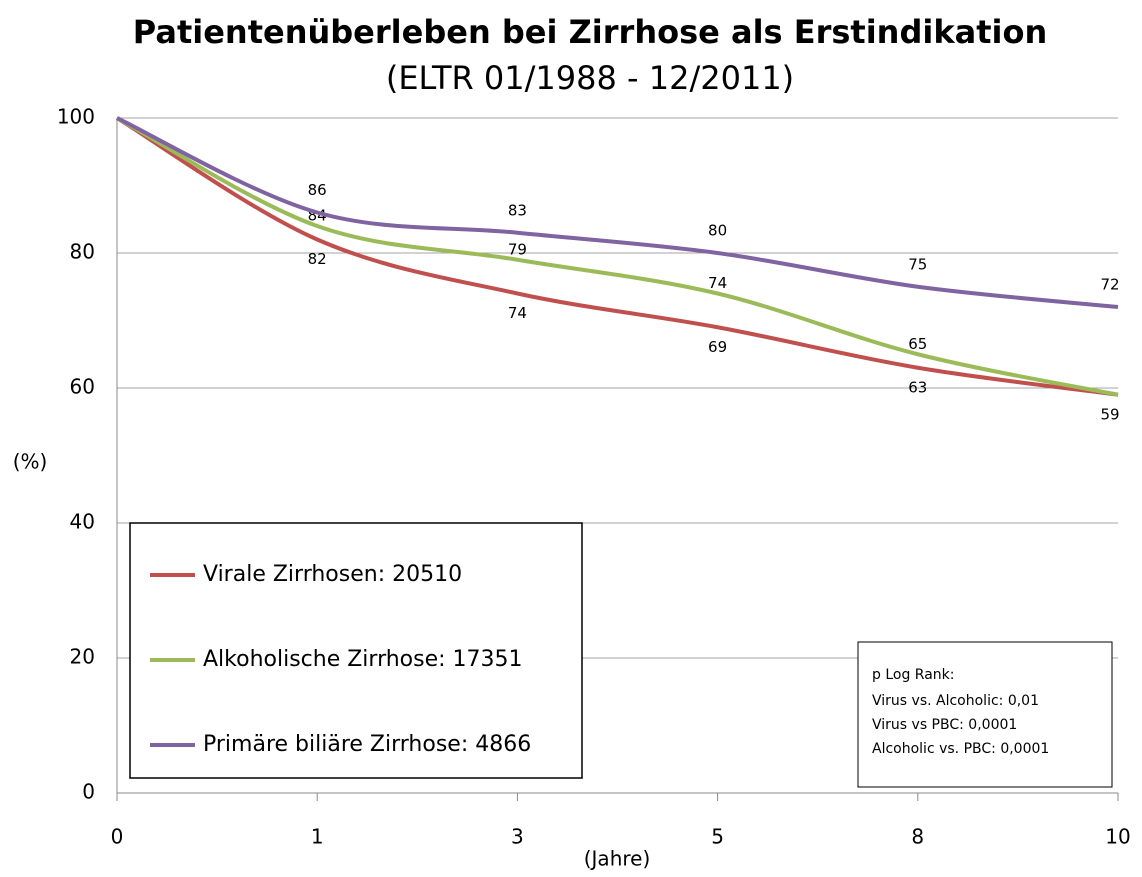 The width and height of the screenshot is (1142, 877). Describe the element at coordinates (717, 837) in the screenshot. I see `x-tick-label: 5` at that location.